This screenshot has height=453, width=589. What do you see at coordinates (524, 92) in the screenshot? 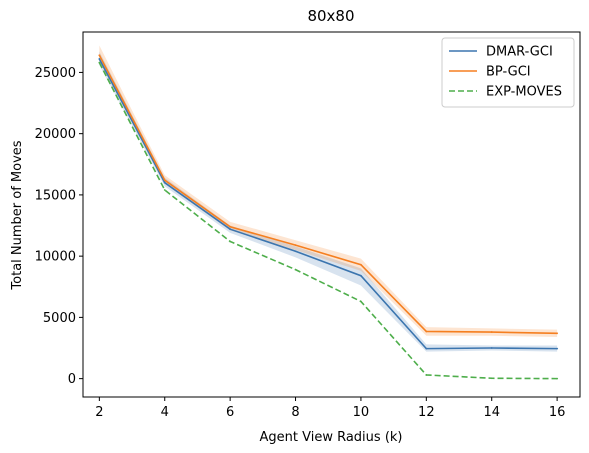
I see `legend-label: EXP-MOVES` at bounding box center [524, 92].